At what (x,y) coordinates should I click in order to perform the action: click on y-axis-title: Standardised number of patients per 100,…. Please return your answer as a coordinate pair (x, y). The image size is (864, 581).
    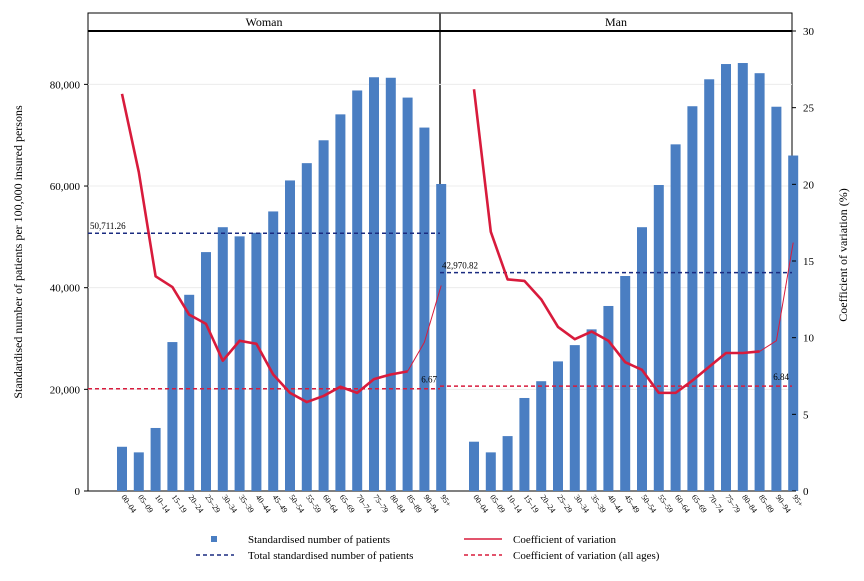
    Looking at the image, I should click on (18, 252).